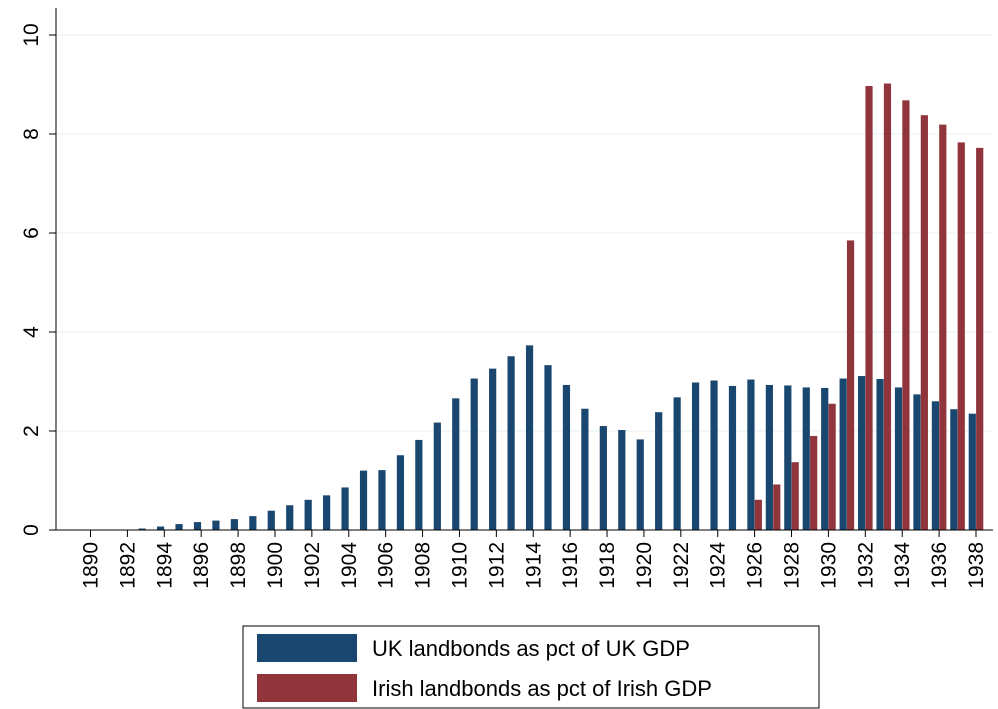 The width and height of the screenshot is (998, 709). Describe the element at coordinates (38, 279) in the screenshot. I see `y-axis-ticks: 0 2 4 6 8 10` at that location.